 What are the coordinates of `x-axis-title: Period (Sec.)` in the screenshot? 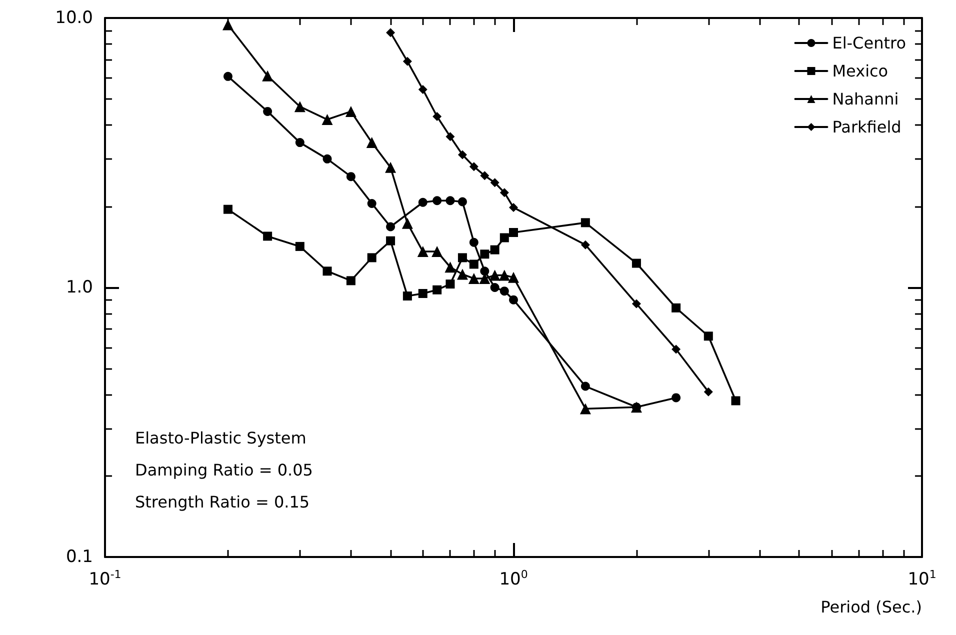 It's located at (871, 607).